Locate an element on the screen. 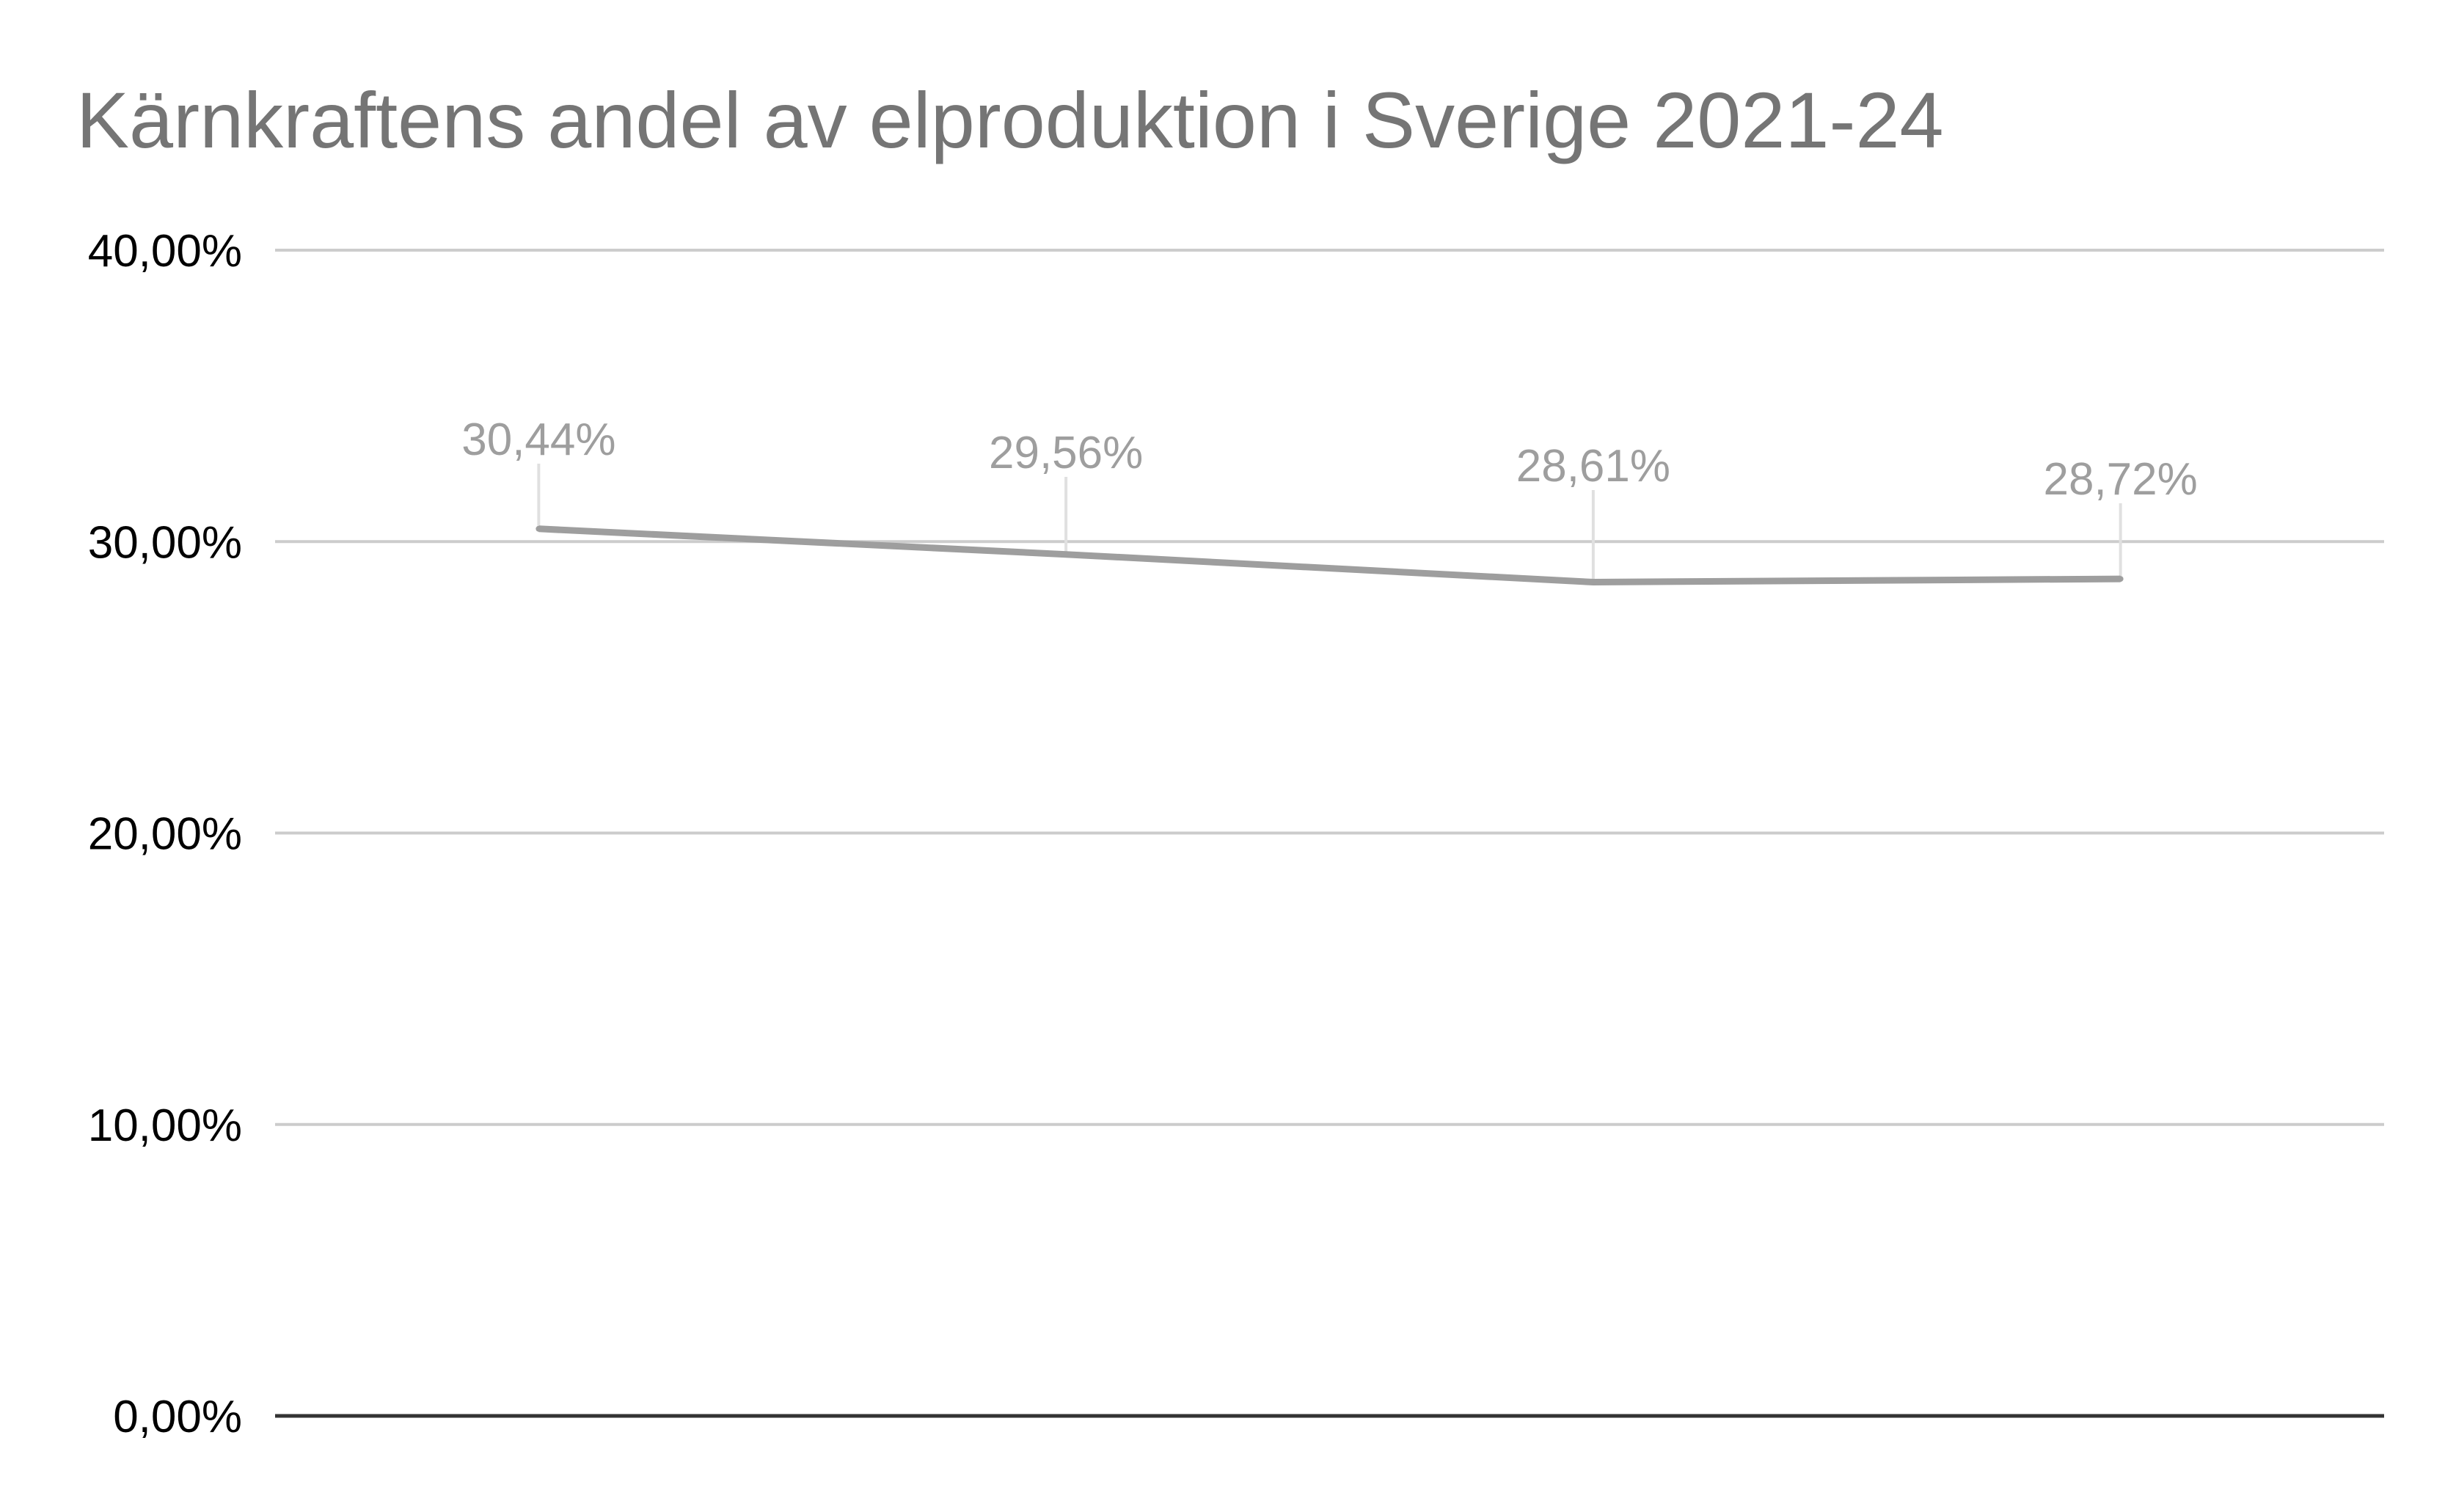 This screenshot has height=1512, width=2445. data-point-2023 is located at coordinates (1593, 582).